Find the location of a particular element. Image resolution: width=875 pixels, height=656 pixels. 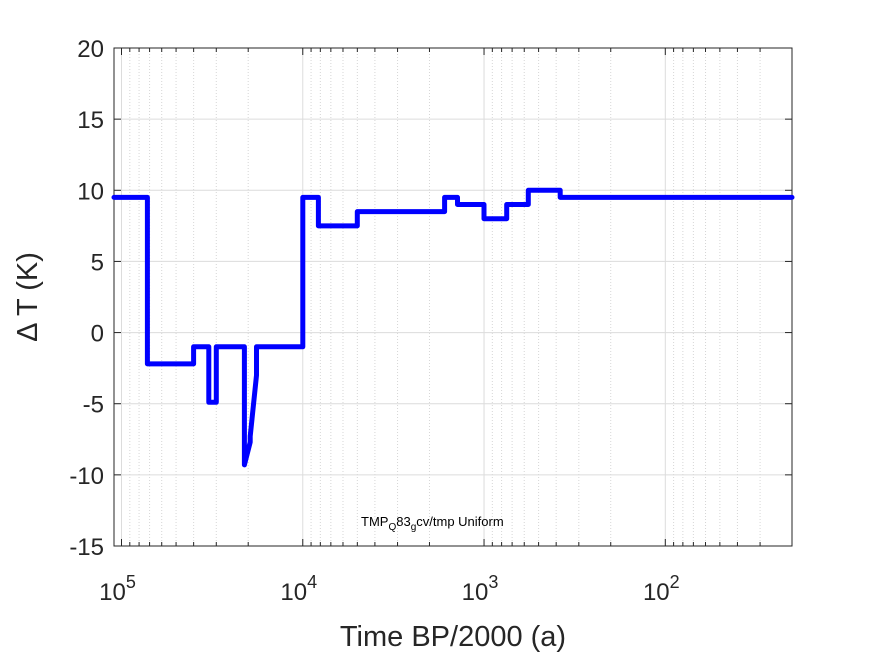

x-tick-label: 10³ is located at coordinates (480, 589).